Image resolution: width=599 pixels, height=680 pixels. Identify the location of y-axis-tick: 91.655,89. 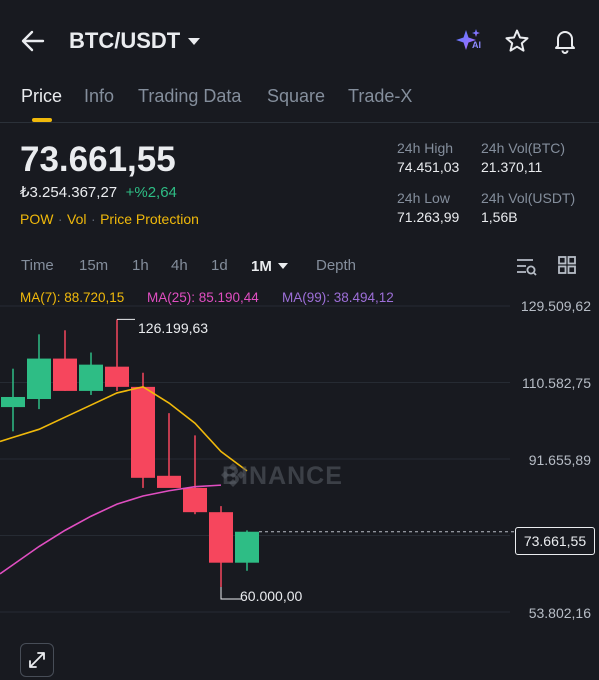
(559, 460).